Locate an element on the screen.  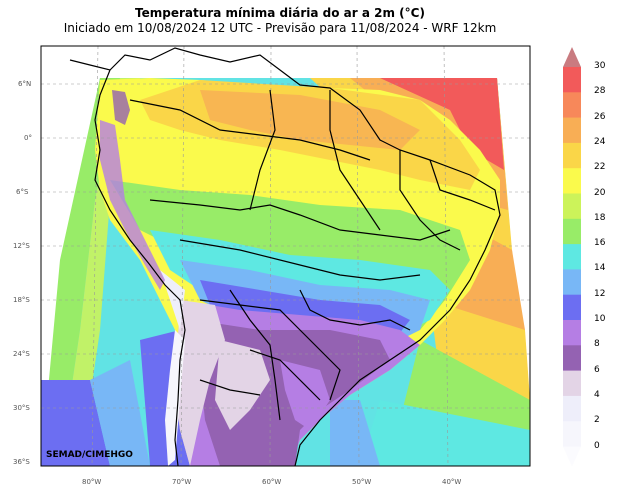
colorbar-tick-label: 28 is located at coordinates (600, 91).